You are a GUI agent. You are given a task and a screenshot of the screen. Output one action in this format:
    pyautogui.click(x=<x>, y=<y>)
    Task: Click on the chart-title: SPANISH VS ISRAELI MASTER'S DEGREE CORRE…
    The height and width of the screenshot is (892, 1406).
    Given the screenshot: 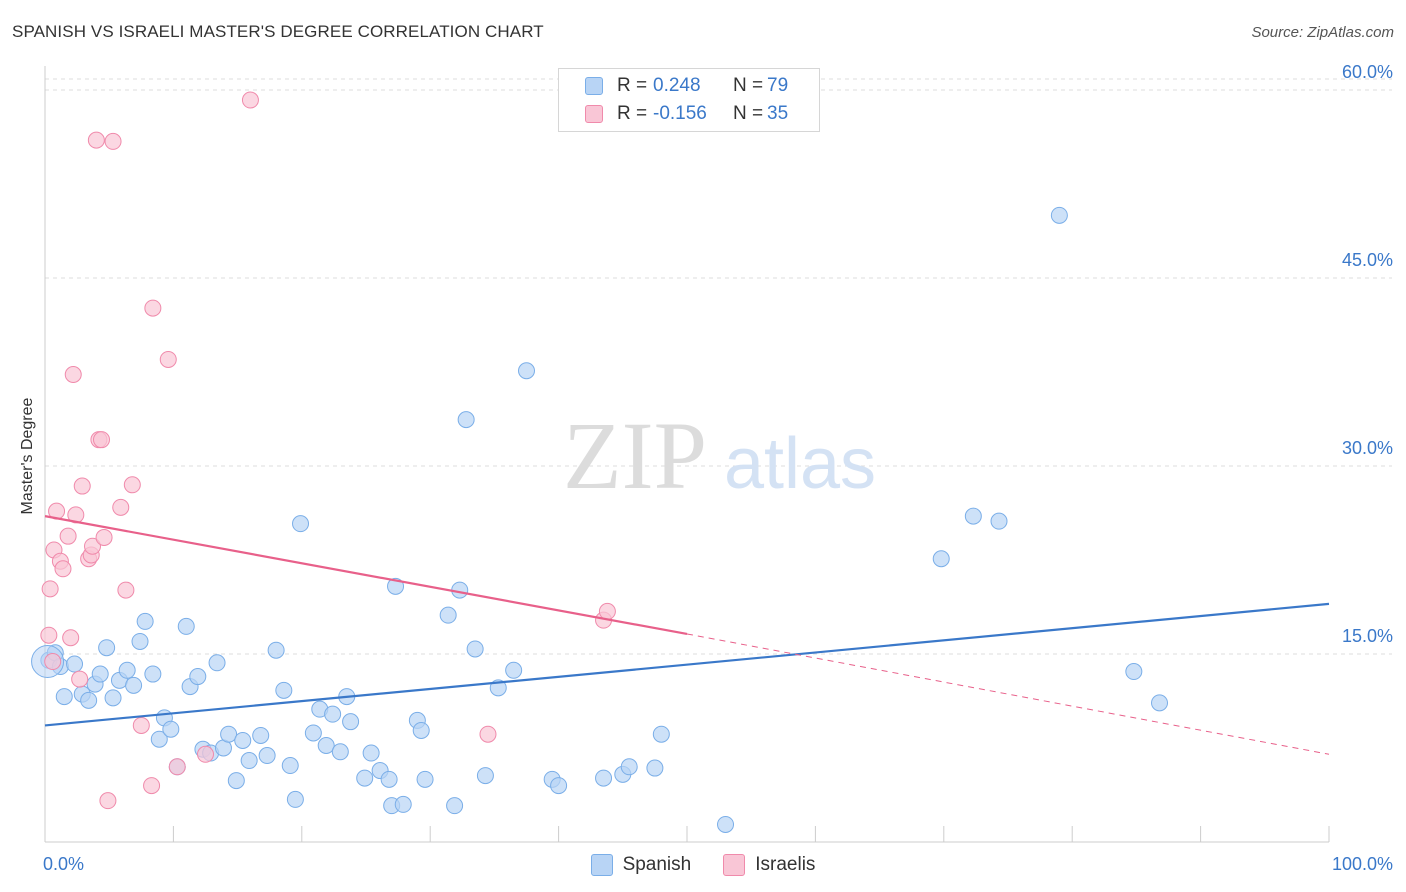 What is the action you would take?
    pyautogui.click(x=278, y=31)
    